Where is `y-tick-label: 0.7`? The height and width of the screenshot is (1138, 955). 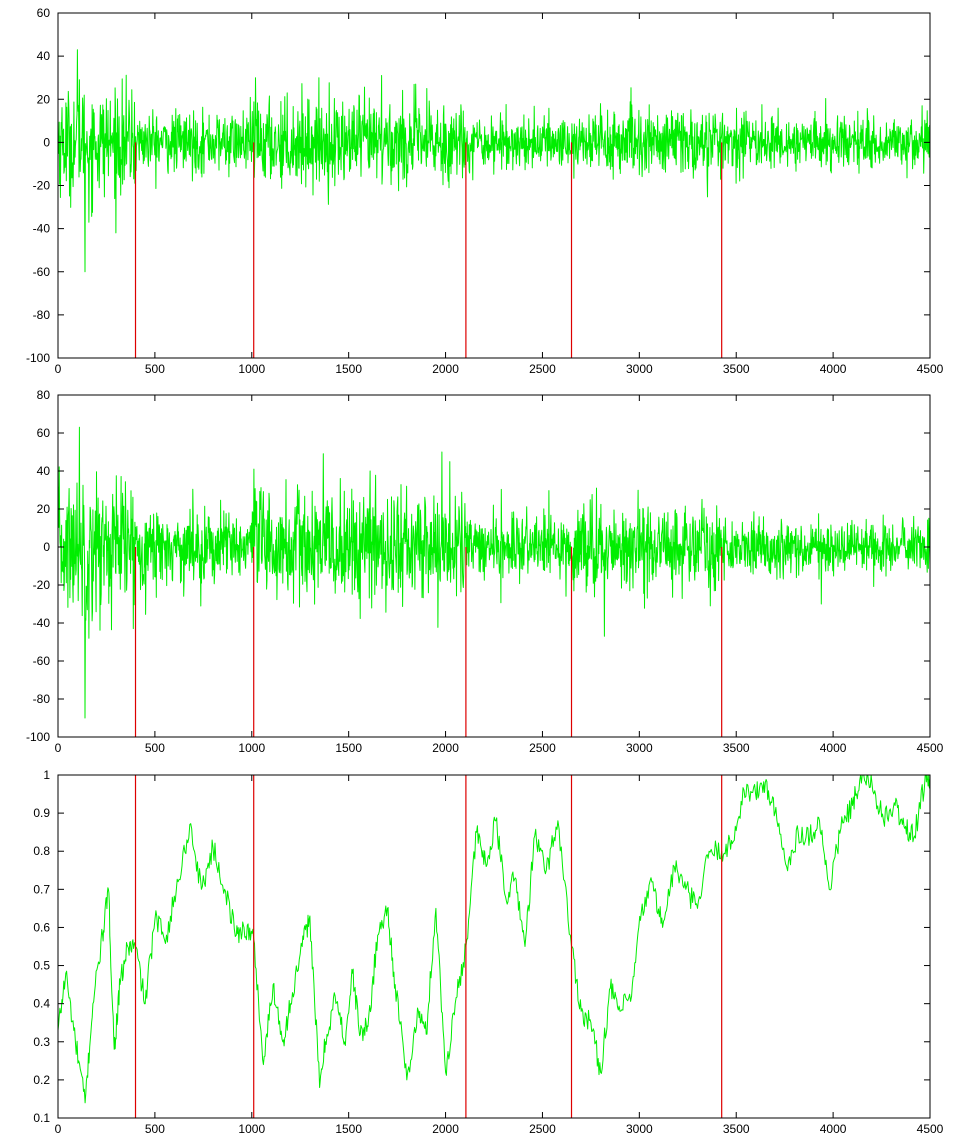 y-tick-label: 0.7 is located at coordinates (41, 889).